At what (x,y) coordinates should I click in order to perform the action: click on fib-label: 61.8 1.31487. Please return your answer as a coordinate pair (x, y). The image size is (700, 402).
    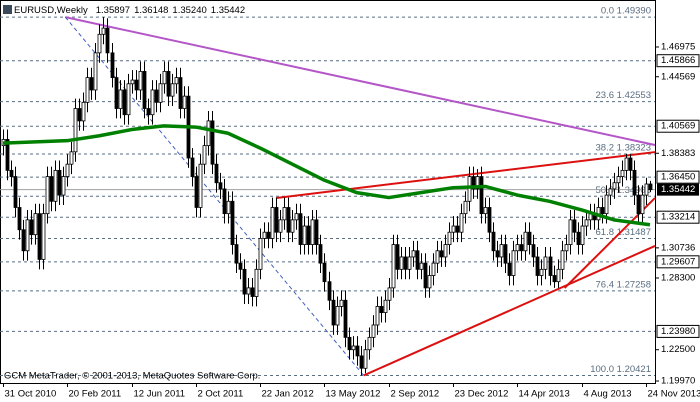
    Looking at the image, I should click on (623, 232).